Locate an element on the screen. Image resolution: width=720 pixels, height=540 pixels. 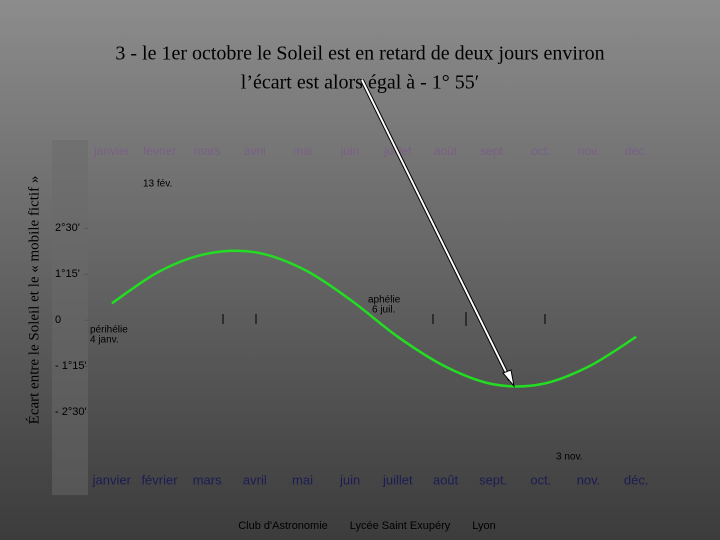
x-tick-label: sept. is located at coordinates (493, 479).